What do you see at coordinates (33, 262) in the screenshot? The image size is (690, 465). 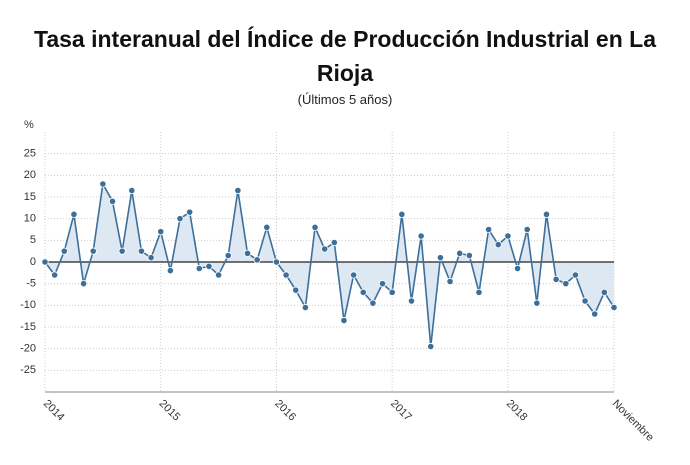 I see `y-tick-label: 0` at bounding box center [33, 262].